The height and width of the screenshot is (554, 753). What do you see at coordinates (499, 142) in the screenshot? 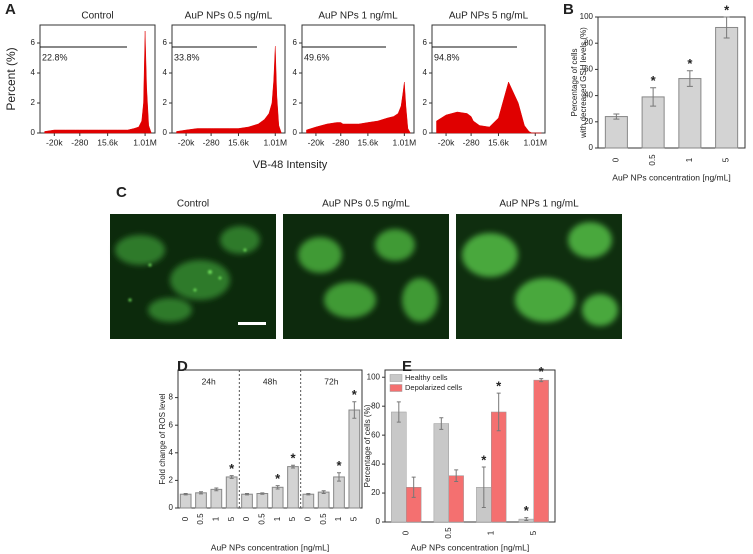
I see `x-tick-label: 15.6k` at bounding box center [499, 142].